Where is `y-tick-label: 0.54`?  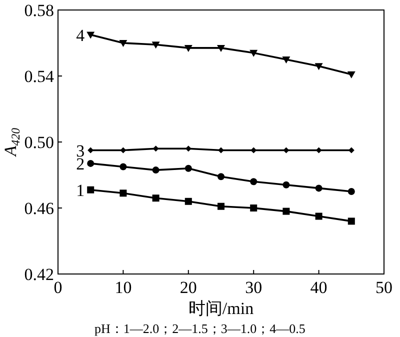
y-tick-label: 0.54 is located at coordinates (39, 76).